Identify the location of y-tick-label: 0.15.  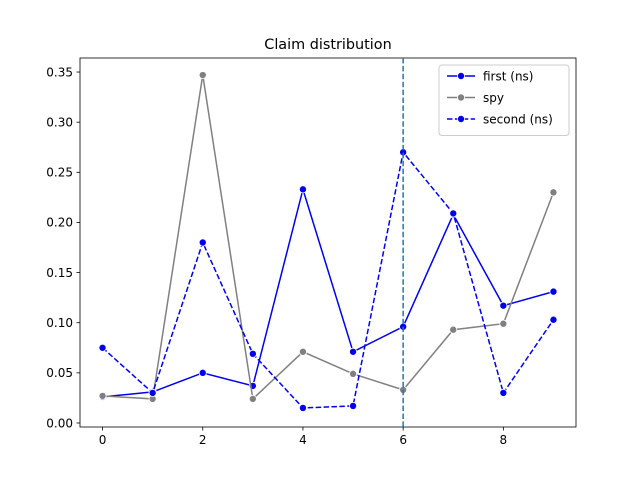
(59, 273).